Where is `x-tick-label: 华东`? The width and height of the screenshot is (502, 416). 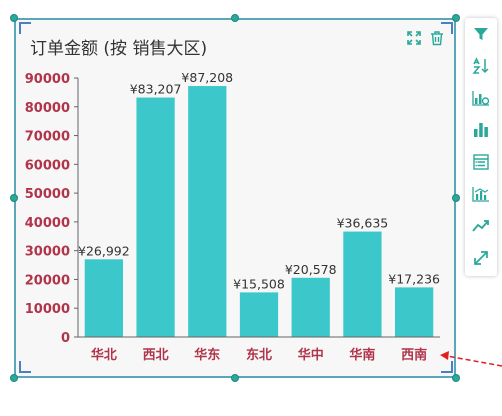 x-tick-label: 华东 is located at coordinates (207, 355).